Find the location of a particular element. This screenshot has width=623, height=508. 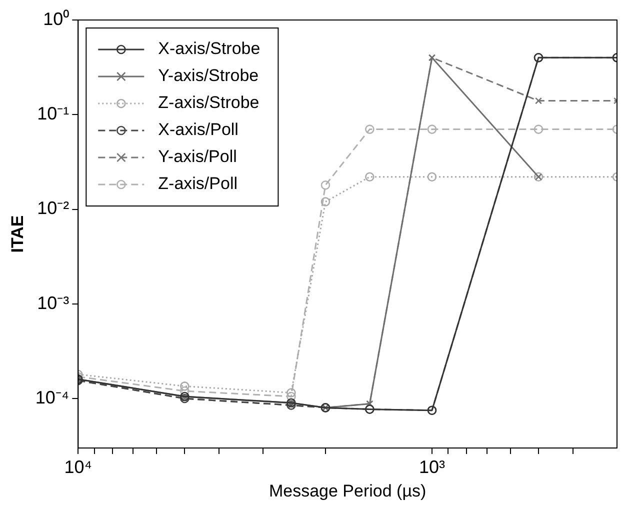

legend-label: X-axis/Poll is located at coordinates (198, 130).